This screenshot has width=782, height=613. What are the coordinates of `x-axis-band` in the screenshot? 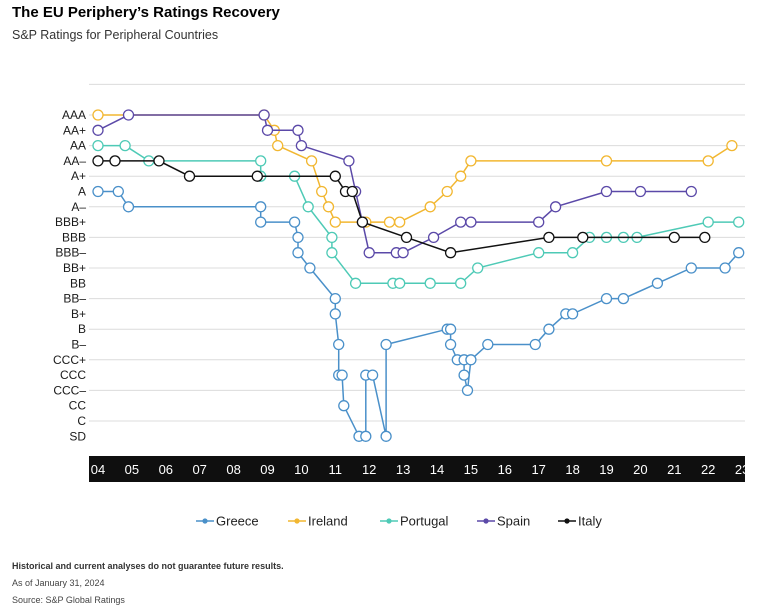 It's located at (417, 469).